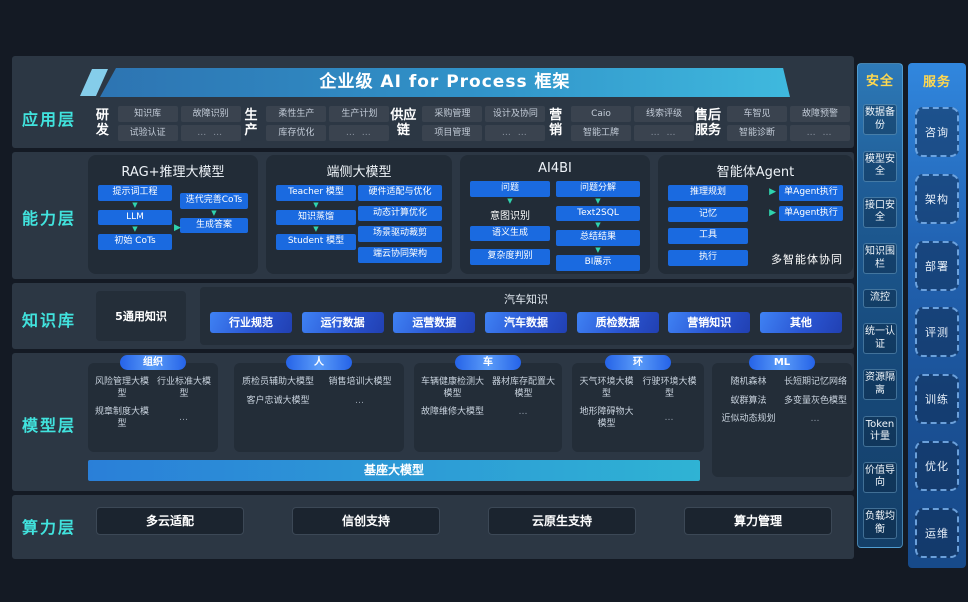 This screenshot has width=968, height=602. Describe the element at coordinates (49, 218) in the screenshot. I see `label-capability-layer: 能力层` at that location.